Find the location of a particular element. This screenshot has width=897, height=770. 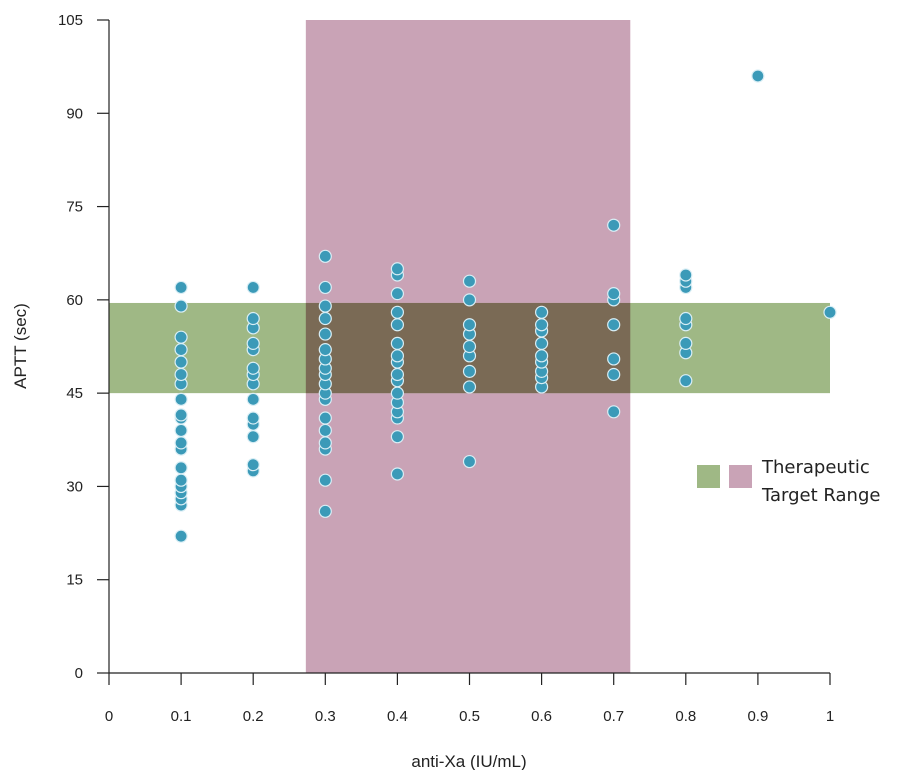

legend-label-line-1: Therapeutic is located at coordinates (815, 467).